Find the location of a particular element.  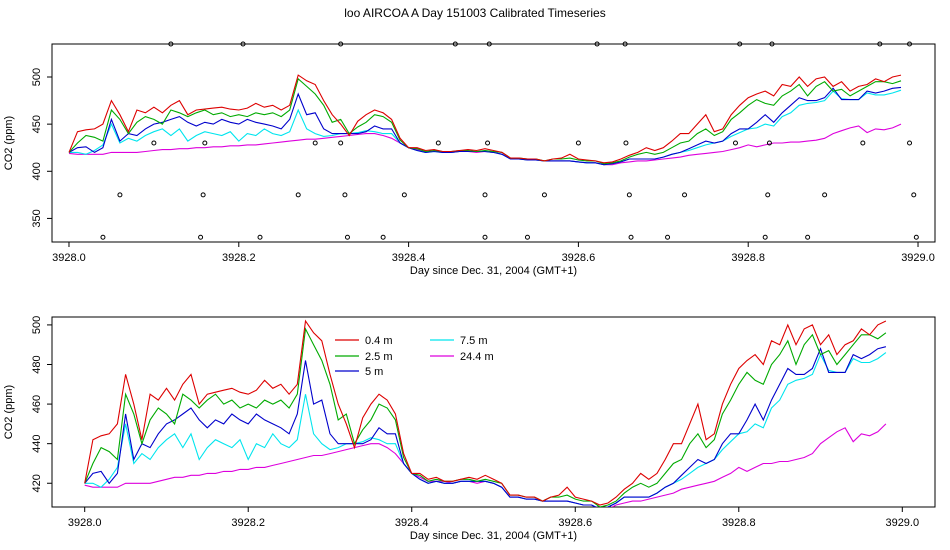

y-tick-label-1-3: 500 is located at coordinates (37, 77).